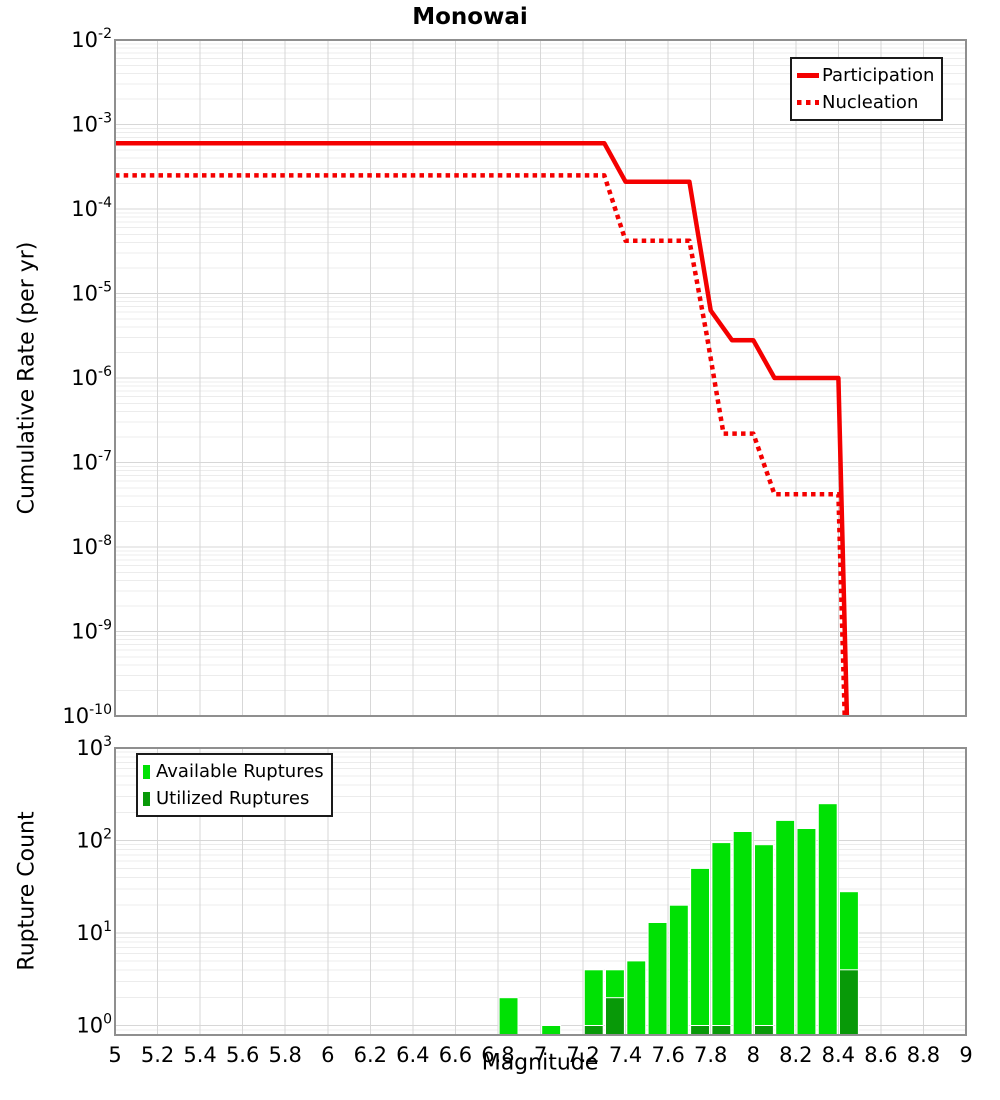  I want to click on y-tick-label: 10⁻⁴, so click(91, 208).